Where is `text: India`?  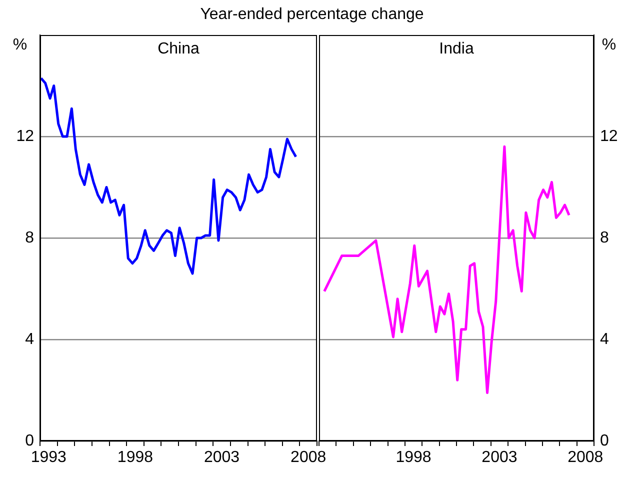 text: India is located at coordinates (456, 49).